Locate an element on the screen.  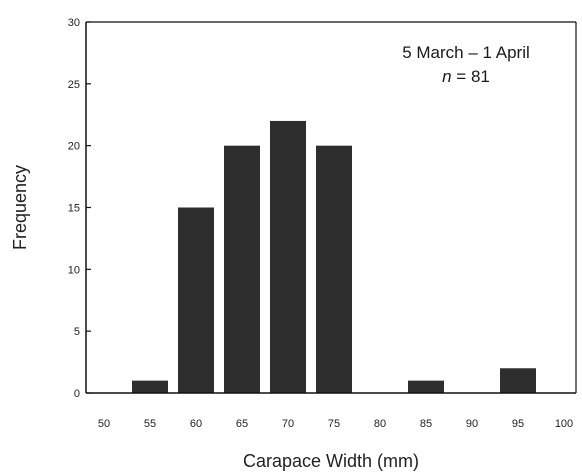
x-tick-label: 60 is located at coordinates (196, 424).